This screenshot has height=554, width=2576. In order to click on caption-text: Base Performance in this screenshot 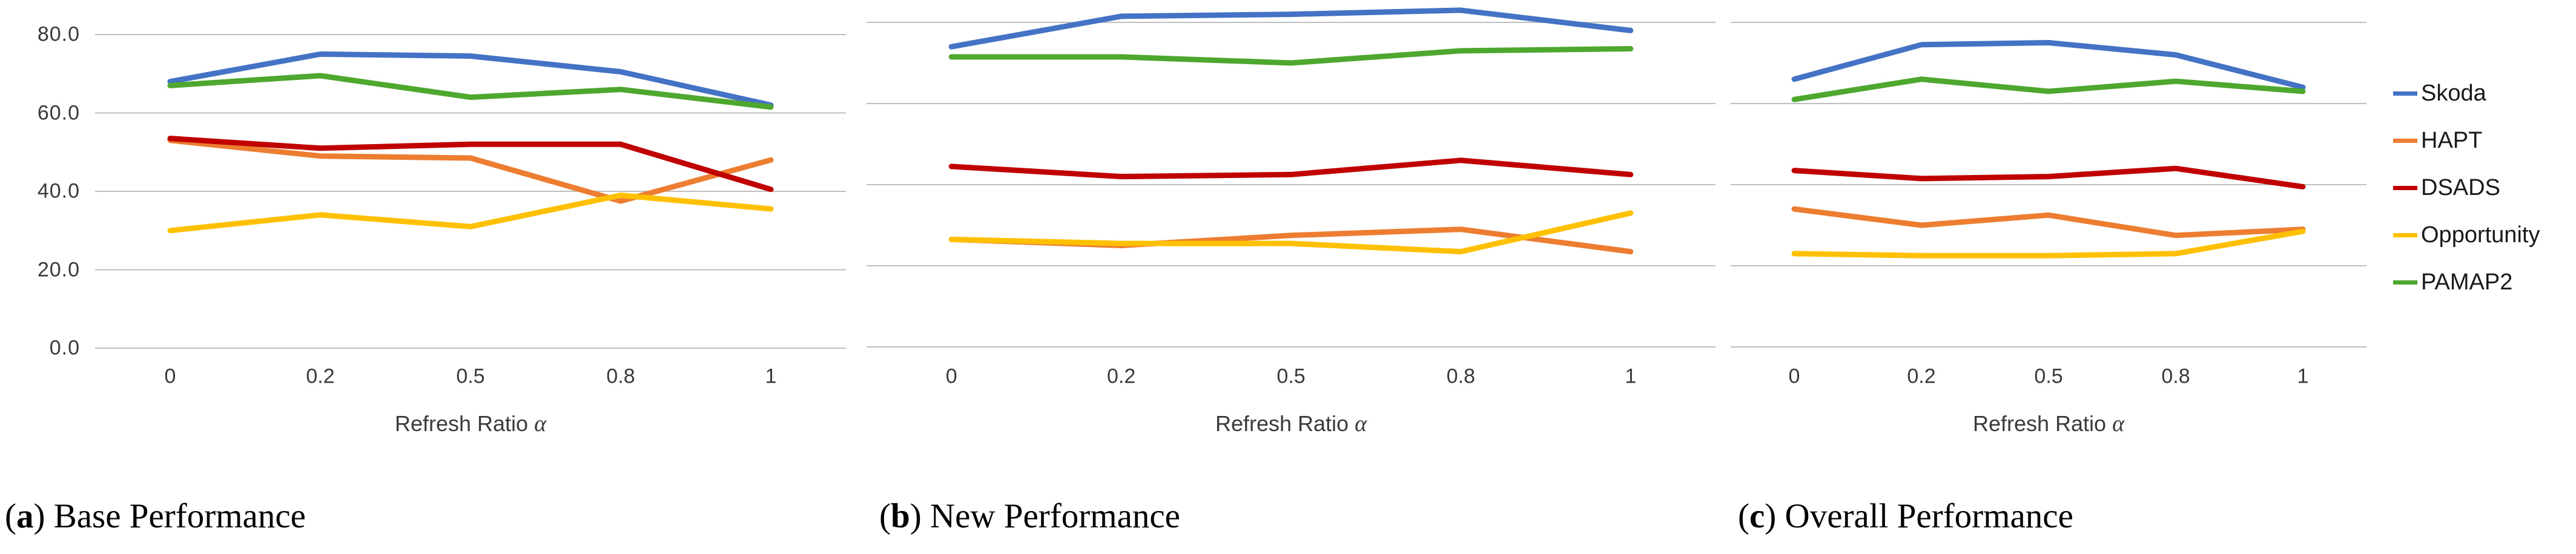, I will do `click(179, 516)`.